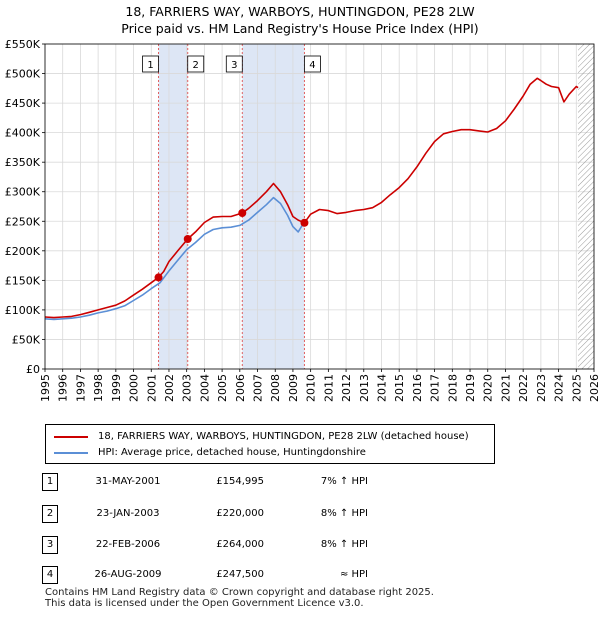  Describe the element at coordinates (23, 221) in the screenshot. I see `y-tick-label: £250K` at that location.